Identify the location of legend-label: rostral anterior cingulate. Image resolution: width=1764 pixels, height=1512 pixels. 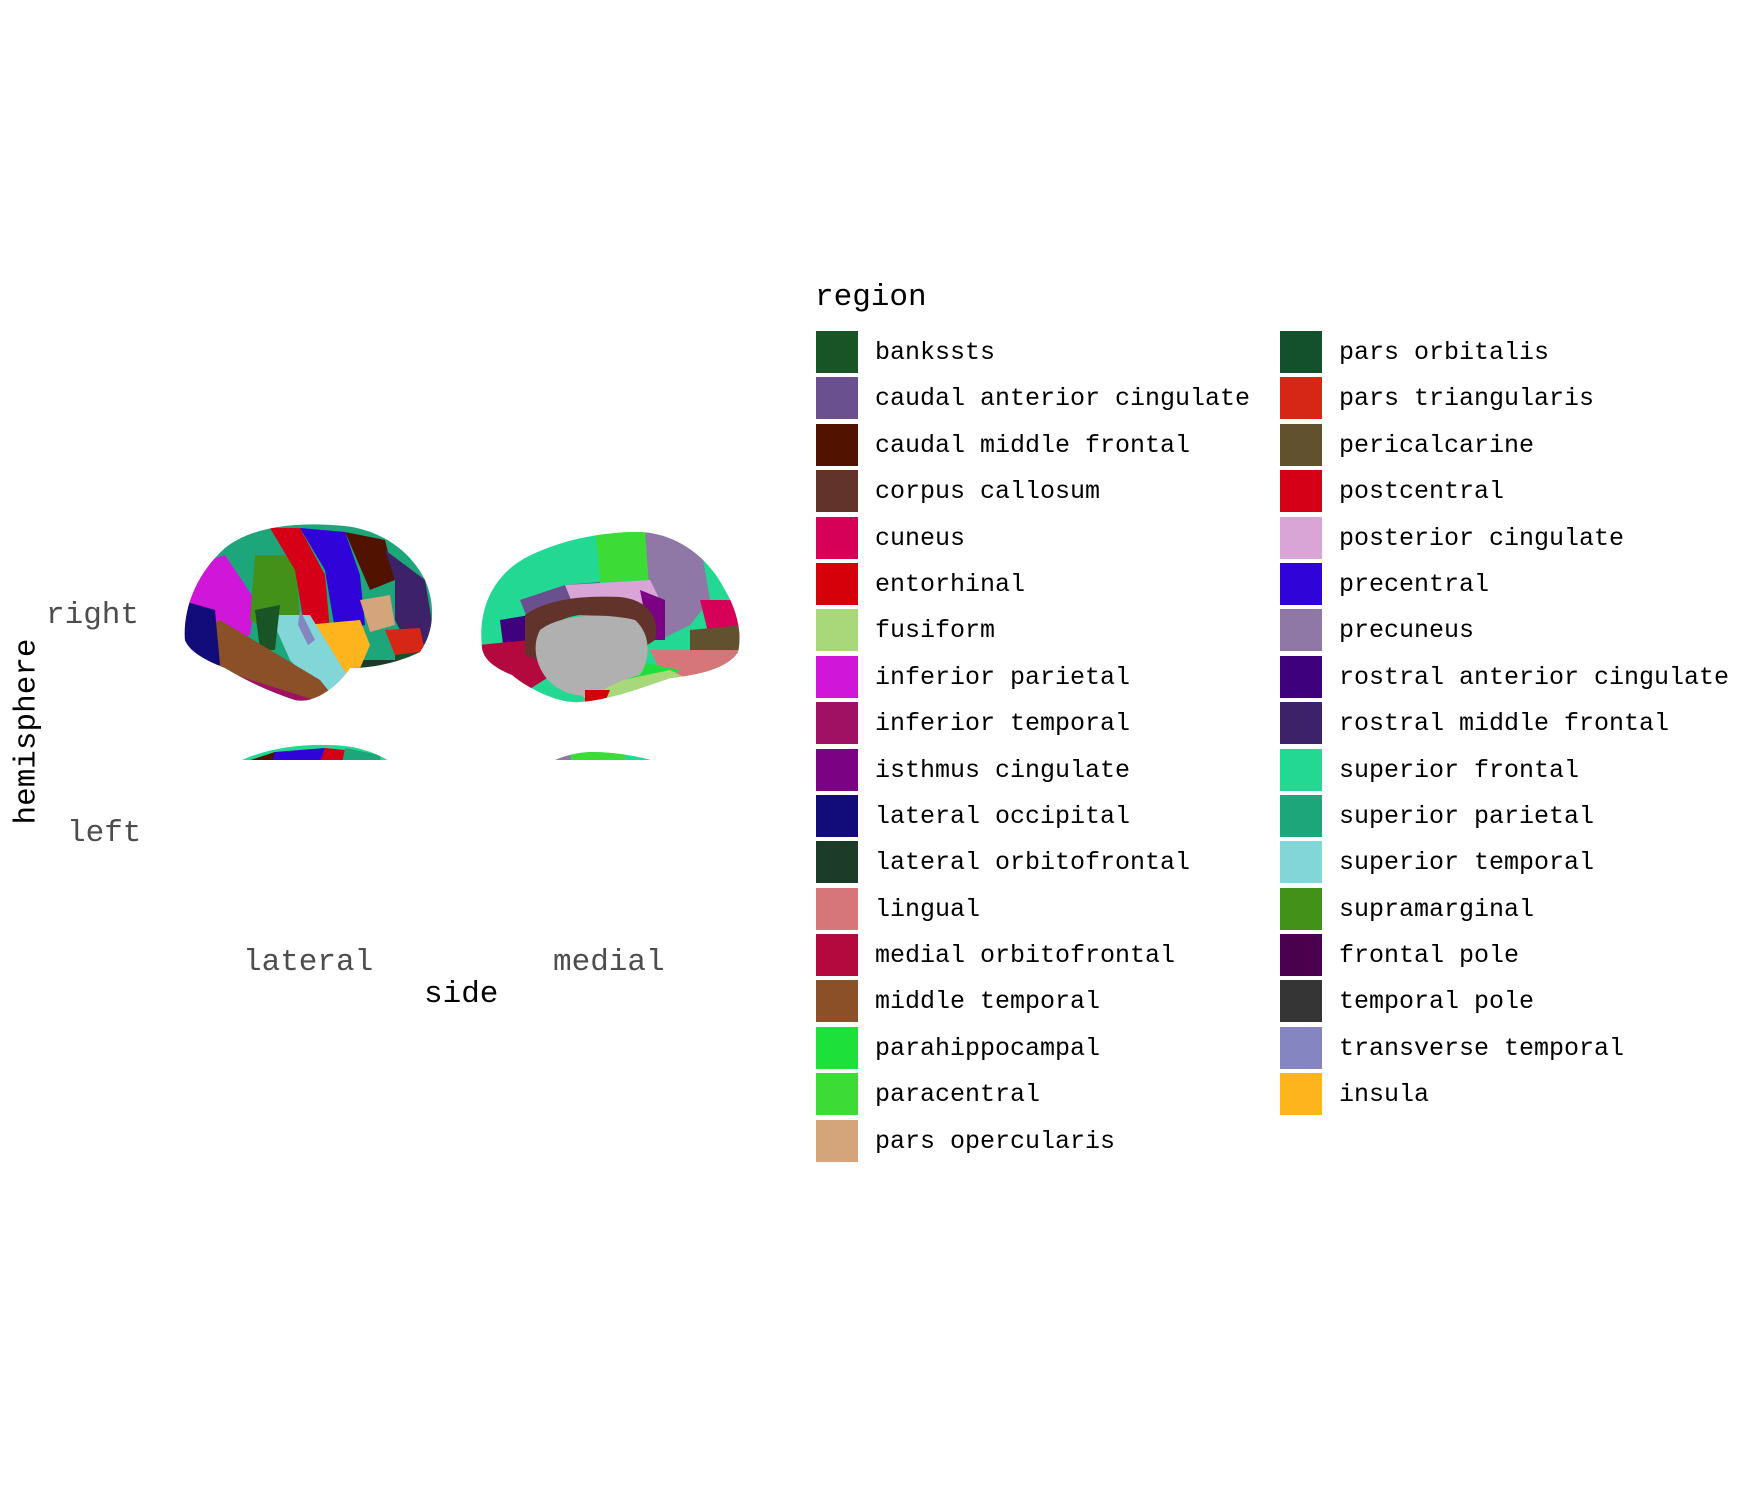
(1534, 677).